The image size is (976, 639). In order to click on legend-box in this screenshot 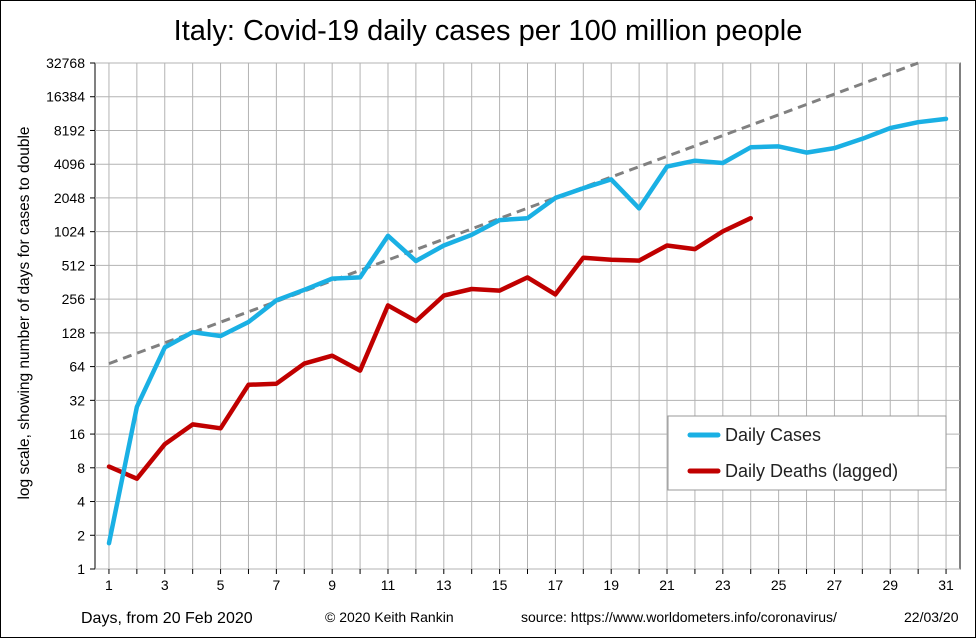, I will do `click(807, 453)`.